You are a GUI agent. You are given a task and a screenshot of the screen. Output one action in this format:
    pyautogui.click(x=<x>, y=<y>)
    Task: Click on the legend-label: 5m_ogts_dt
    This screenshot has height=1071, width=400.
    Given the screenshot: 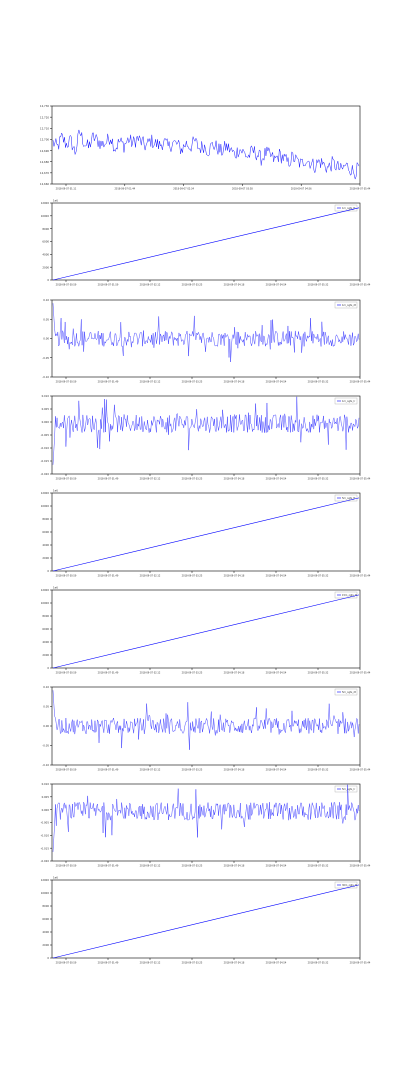 What is the action you would take?
    pyautogui.click(x=349, y=692)
    